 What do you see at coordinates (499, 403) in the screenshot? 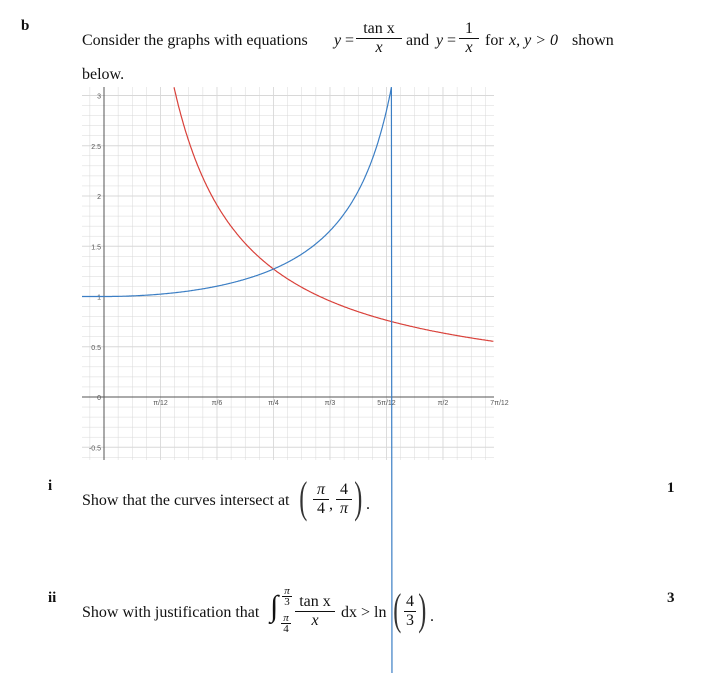
I see `x-tick-label: 7π/12` at bounding box center [499, 403].